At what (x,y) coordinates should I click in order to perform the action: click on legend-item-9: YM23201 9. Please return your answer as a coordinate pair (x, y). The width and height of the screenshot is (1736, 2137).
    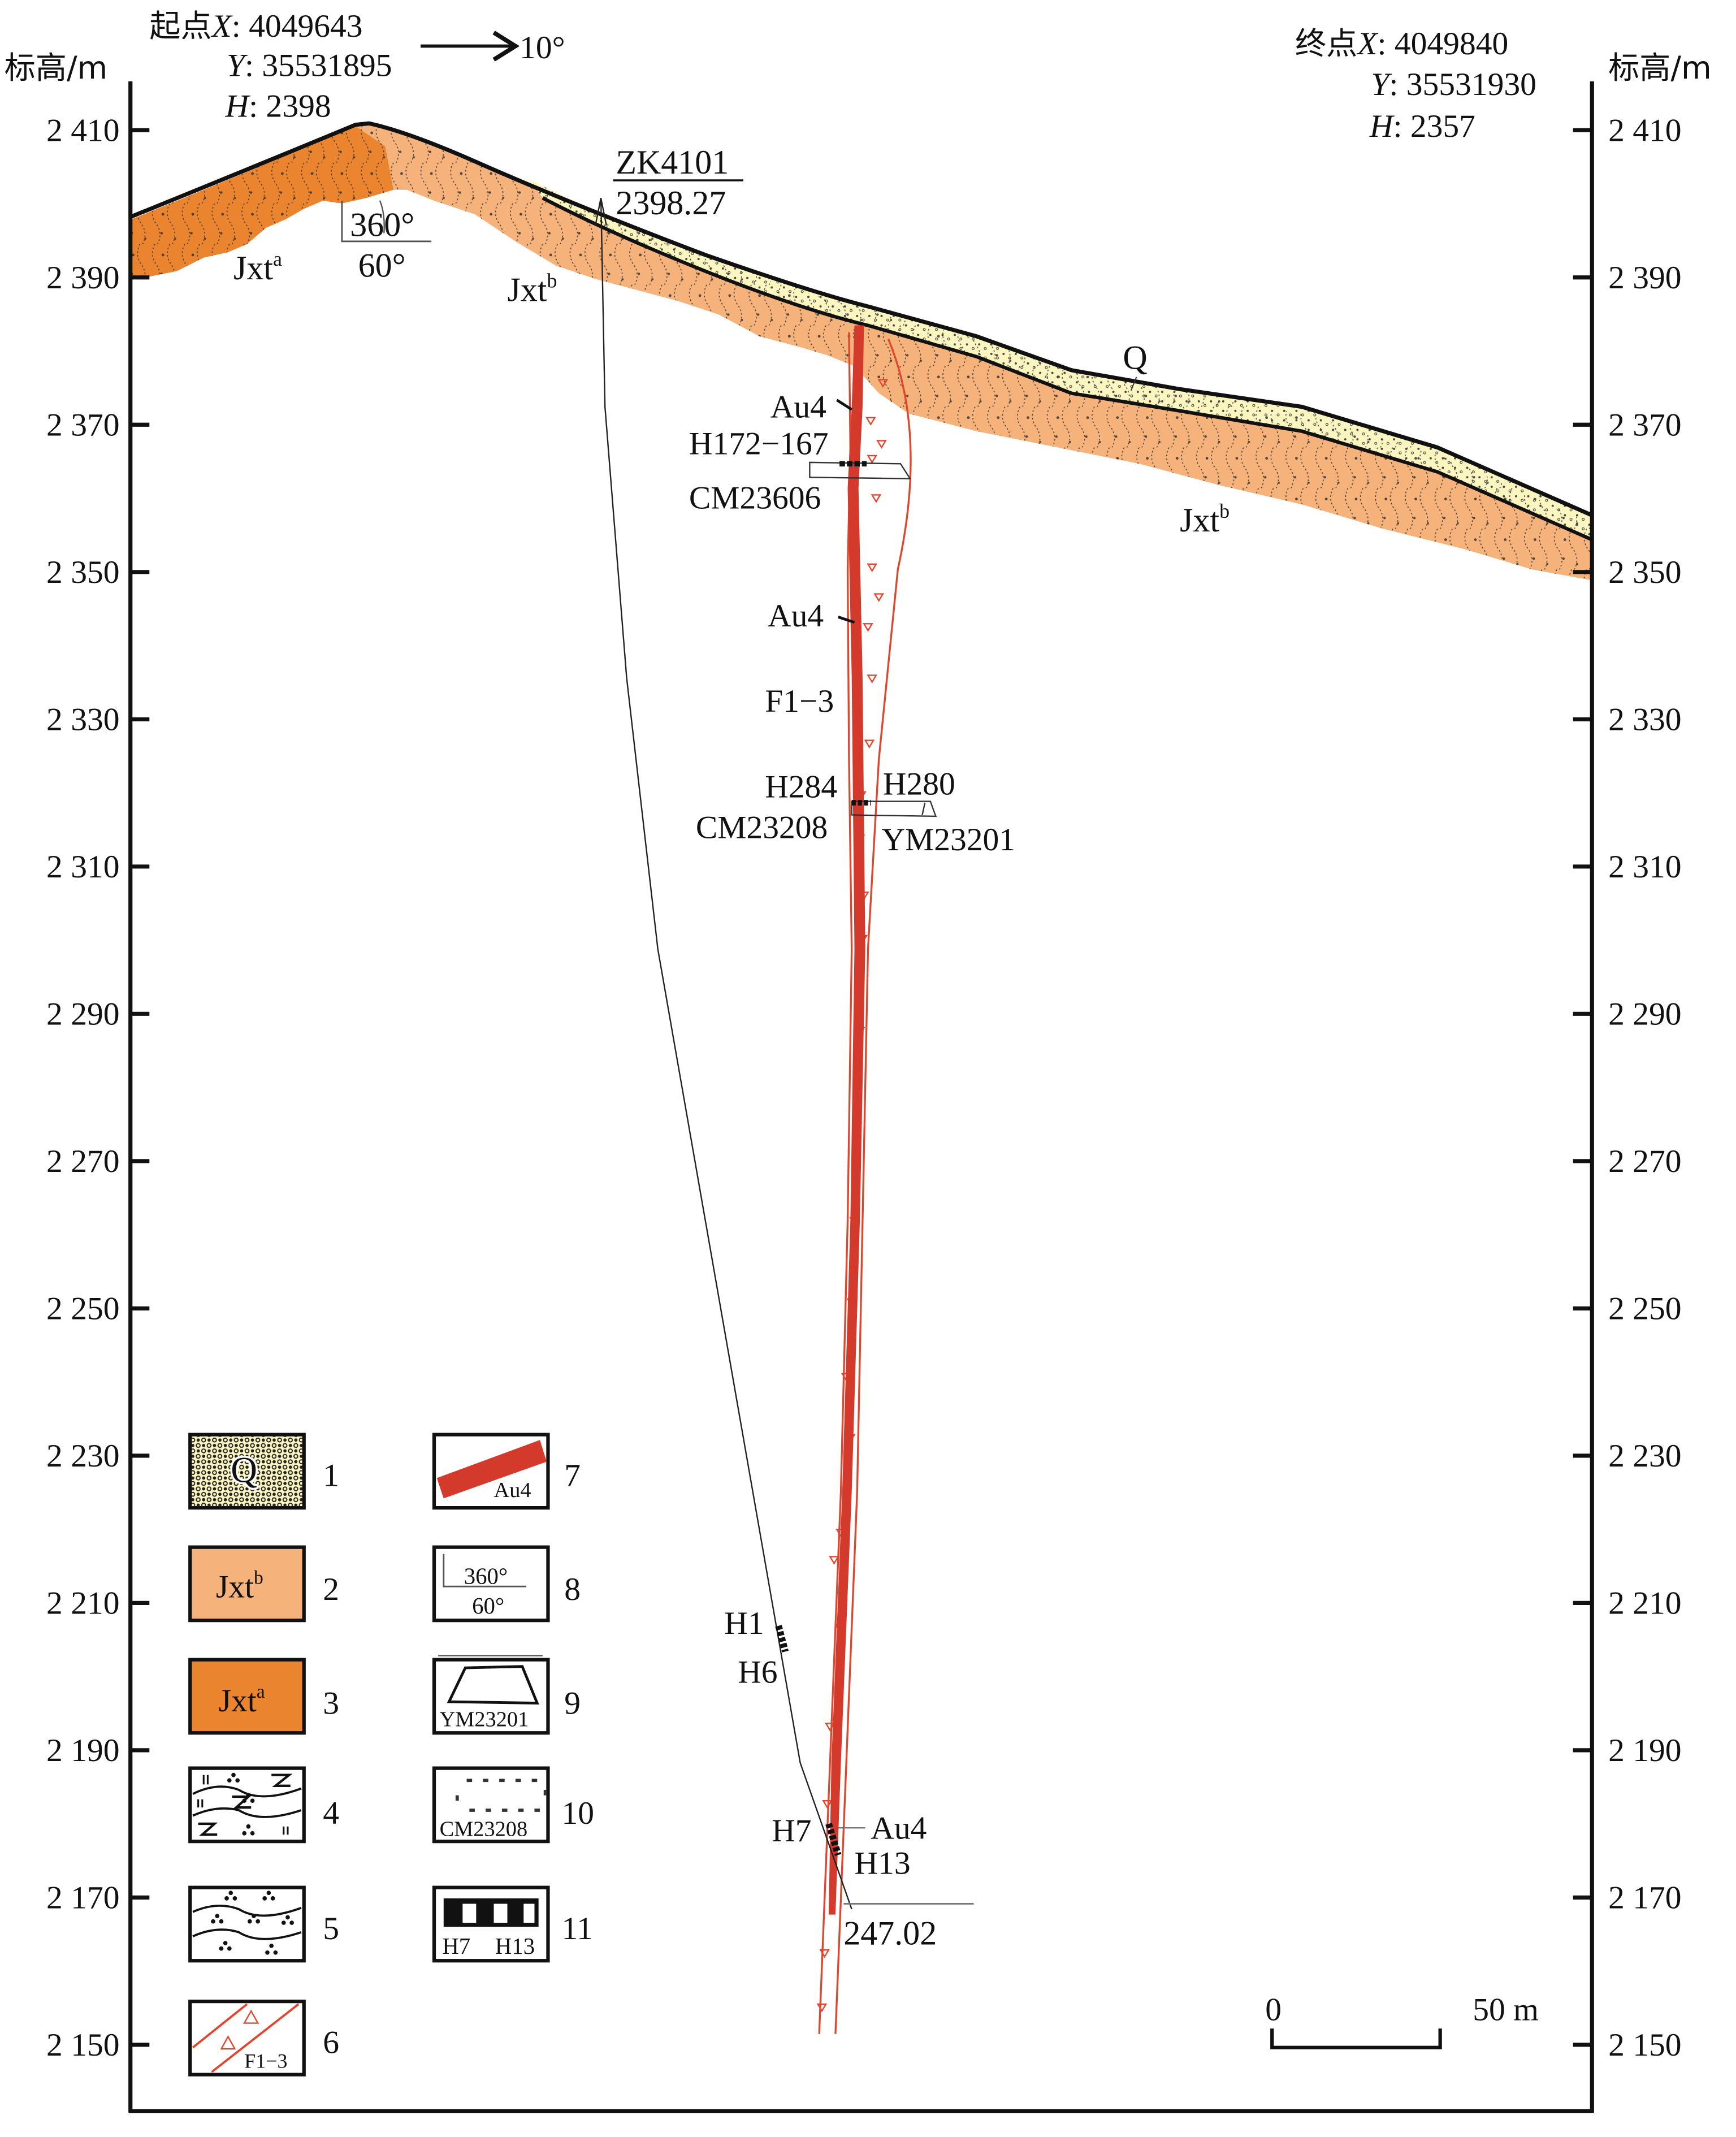
    Looking at the image, I should click on (506, 1695).